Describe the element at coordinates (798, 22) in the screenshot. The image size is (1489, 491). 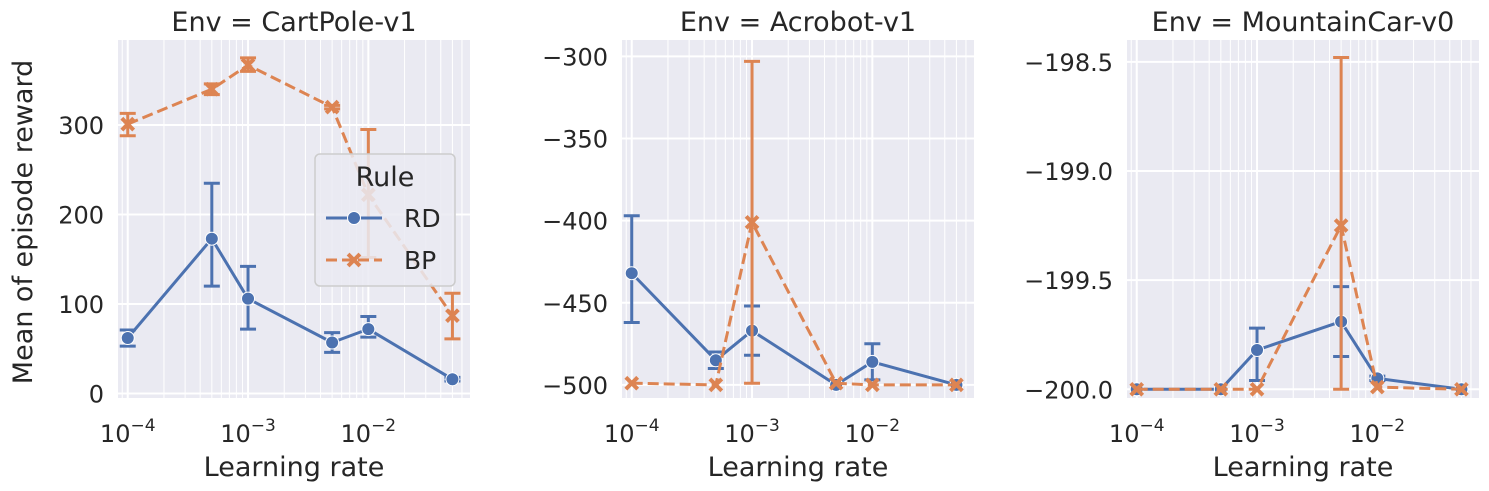
I see `subplot-title: Env = Acrobot-v1` at that location.